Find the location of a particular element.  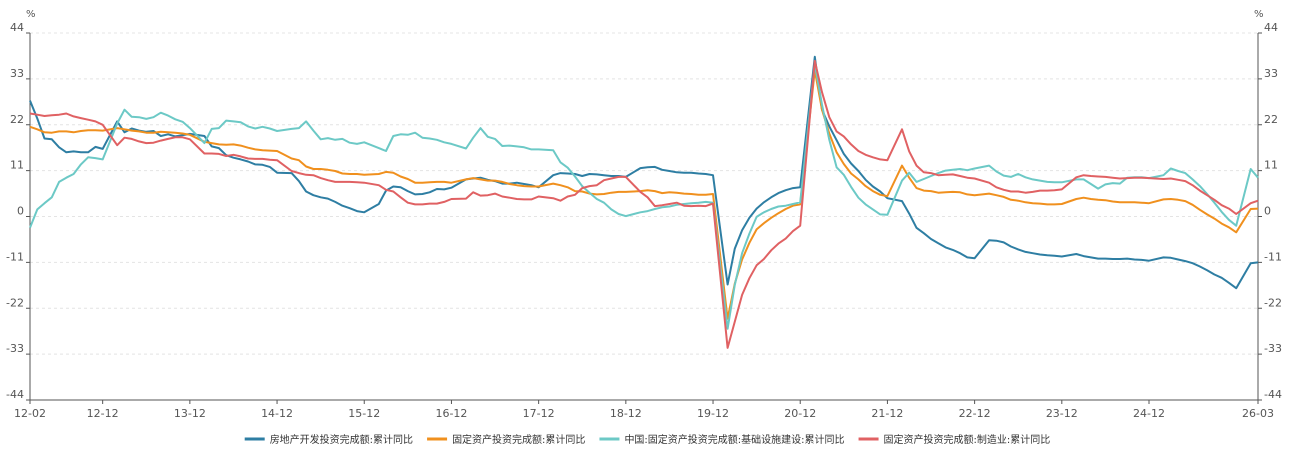

legend-item-1: 房地产开发投资完成额:累计同比 is located at coordinates (329, 439).